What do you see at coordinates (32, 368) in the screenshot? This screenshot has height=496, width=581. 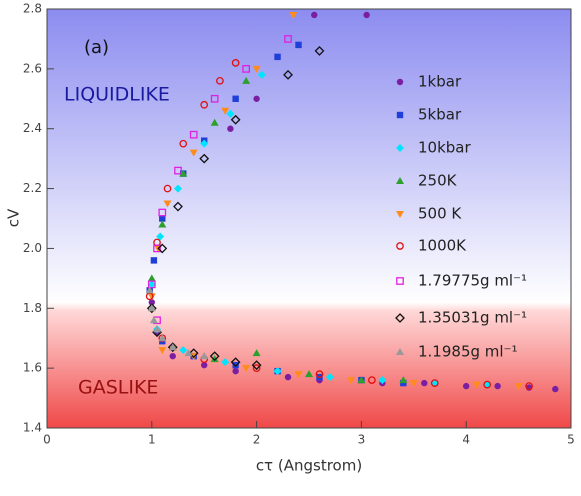 I see `y-tick-label: 1.6` at bounding box center [32, 368].